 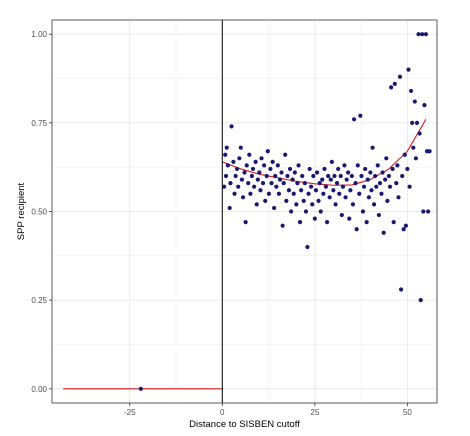 What do you see at coordinates (41, 212) in the screenshot?
I see `y-axis-ticks: 0.00 0.25 0.50 0.75 1.00` at bounding box center [41, 212].